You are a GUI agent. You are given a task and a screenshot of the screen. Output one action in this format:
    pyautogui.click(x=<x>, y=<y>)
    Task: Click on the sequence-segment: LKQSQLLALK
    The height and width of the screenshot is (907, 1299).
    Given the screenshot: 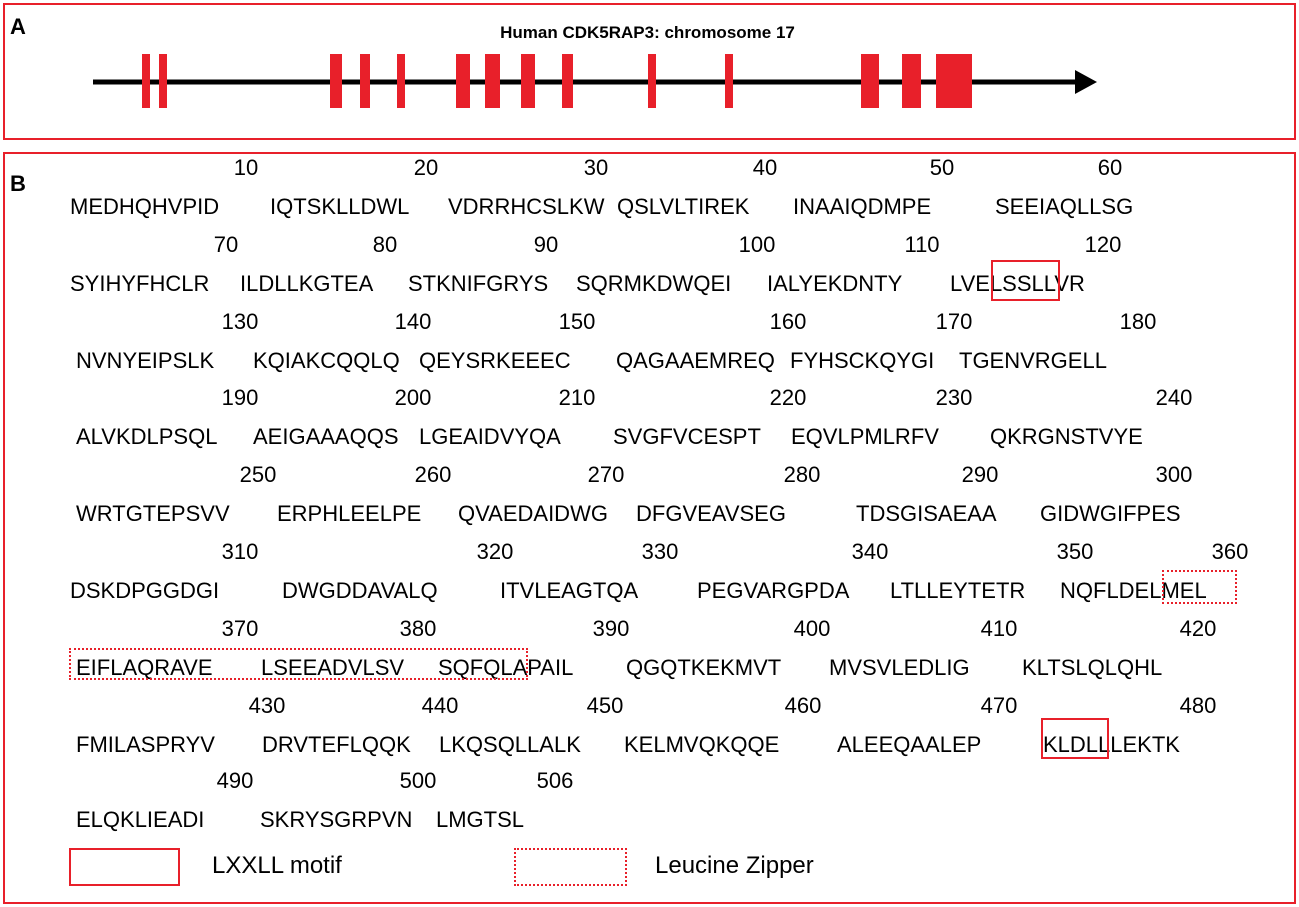 What is the action you would take?
    pyautogui.click(x=510, y=744)
    